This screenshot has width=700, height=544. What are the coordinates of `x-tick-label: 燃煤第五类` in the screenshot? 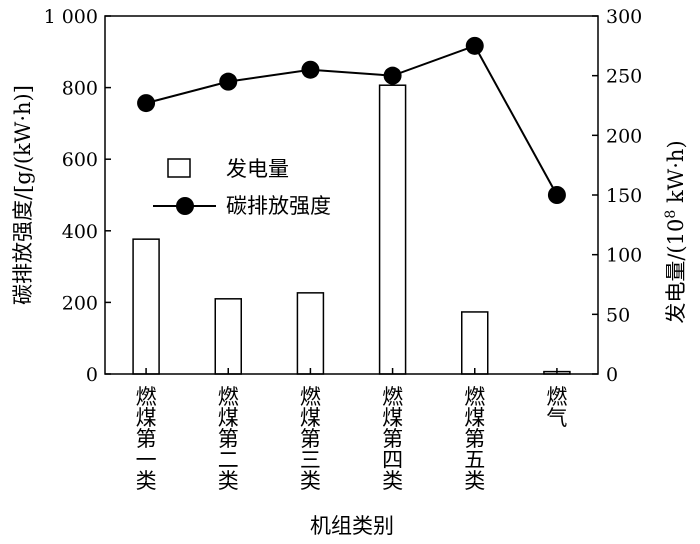 It's located at (474, 439).